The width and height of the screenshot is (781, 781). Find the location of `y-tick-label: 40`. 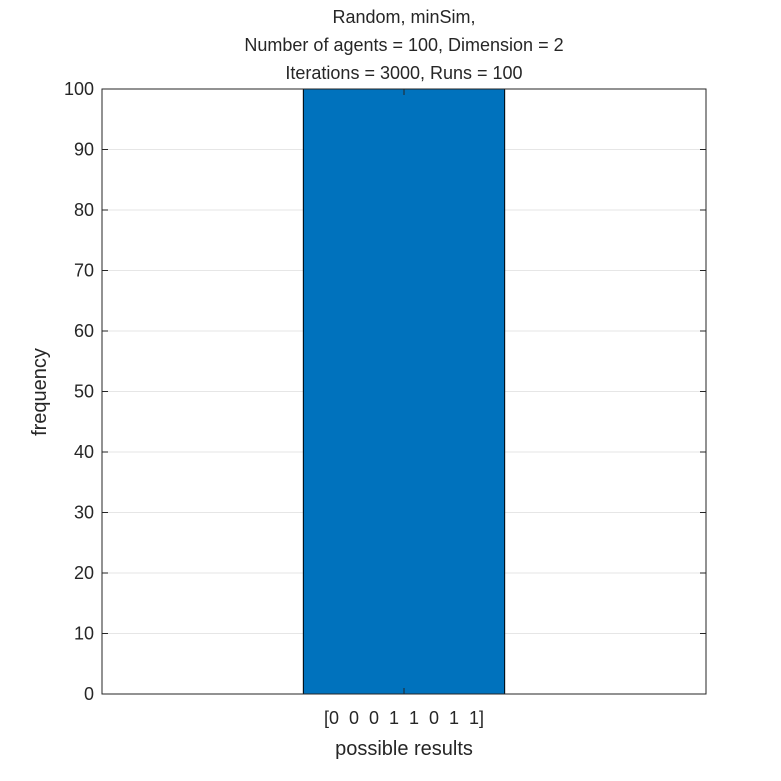

y-tick-label: 40 is located at coordinates (84, 452).